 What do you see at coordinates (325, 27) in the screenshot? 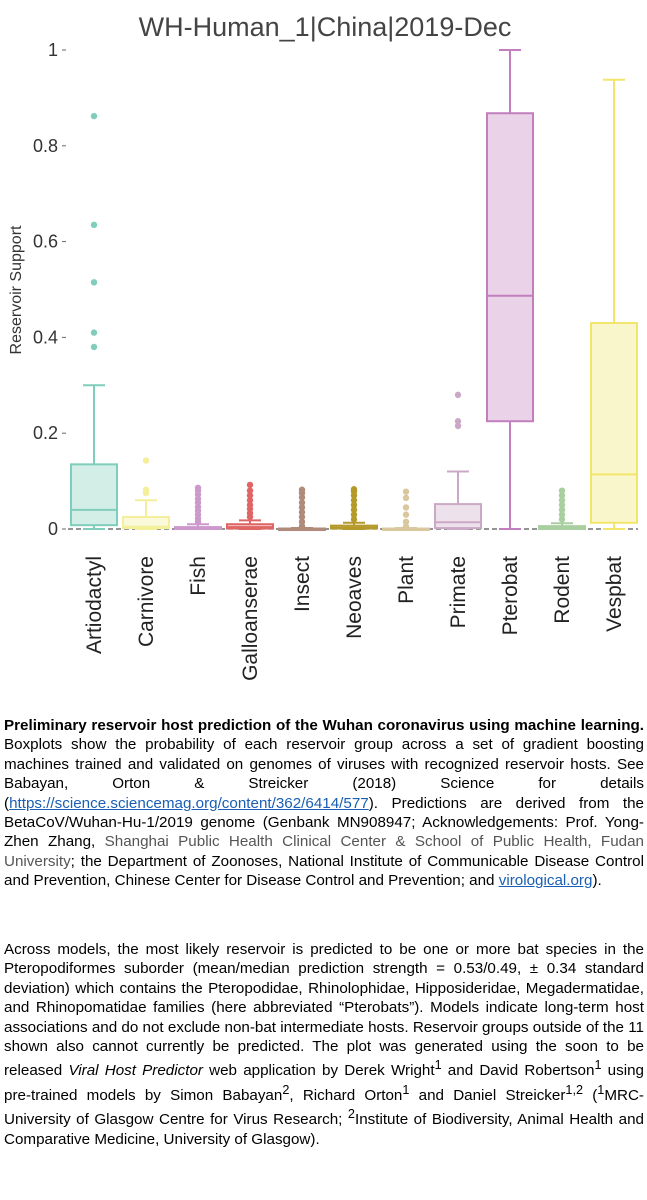
I see `chart-title: WH-Human_1|China|2019-Dec` at bounding box center [325, 27].